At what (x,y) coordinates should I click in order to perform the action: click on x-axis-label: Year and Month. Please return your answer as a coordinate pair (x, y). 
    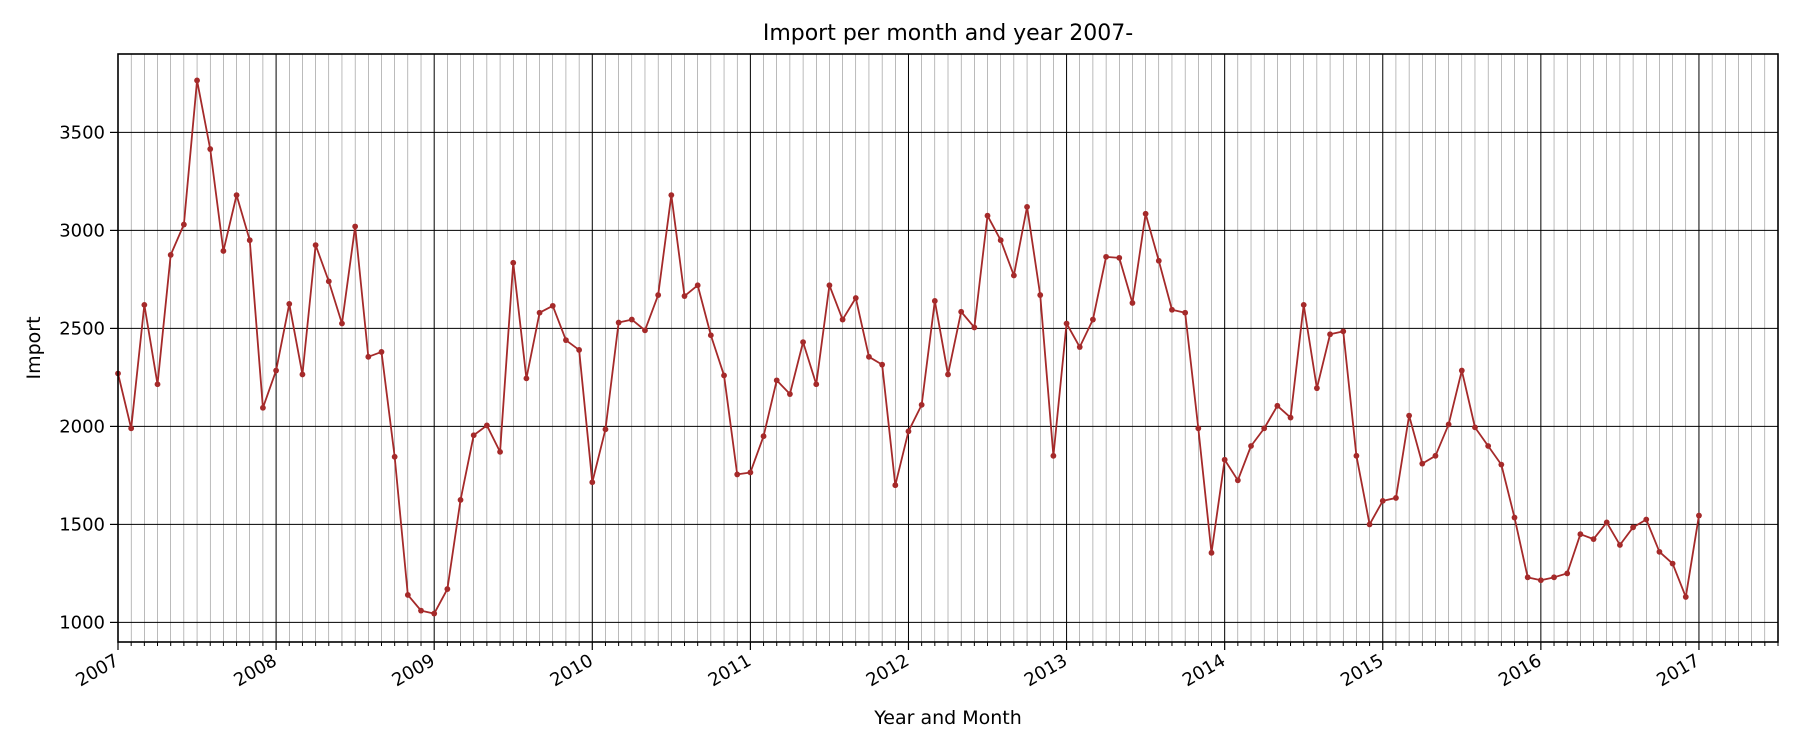
    Looking at the image, I should click on (947, 718).